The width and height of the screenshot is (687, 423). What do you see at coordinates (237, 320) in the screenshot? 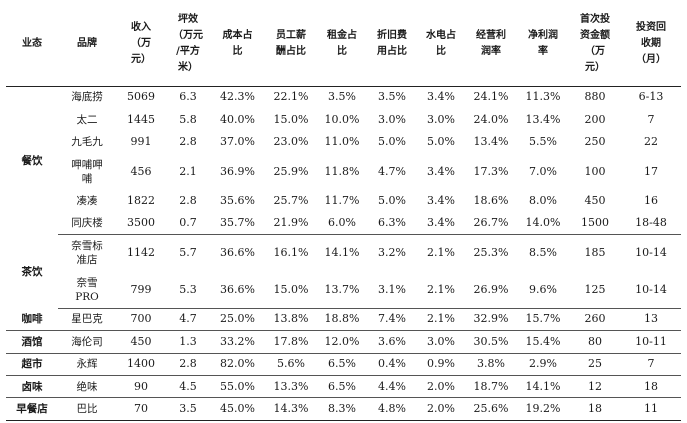
I see `value-cell: 25.0%` at bounding box center [237, 320].